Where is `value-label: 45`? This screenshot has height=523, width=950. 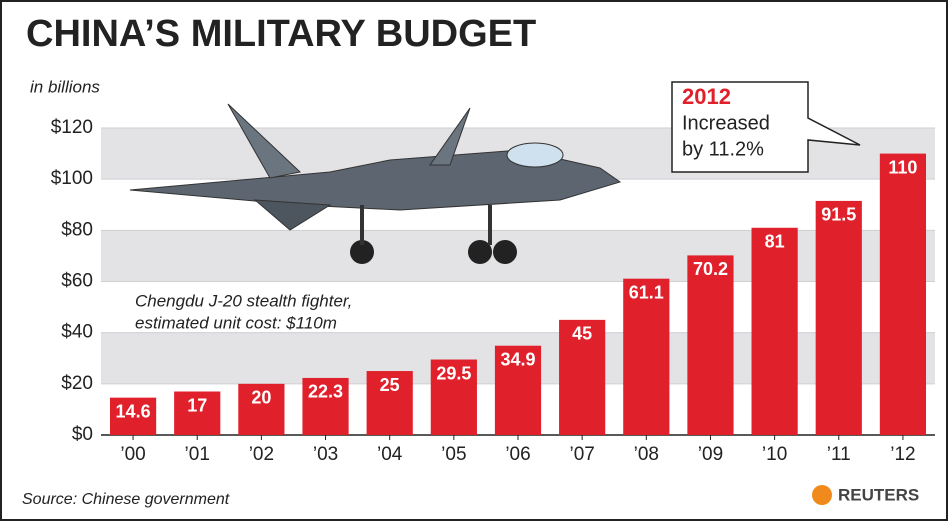
value-label: 45 is located at coordinates (582, 334).